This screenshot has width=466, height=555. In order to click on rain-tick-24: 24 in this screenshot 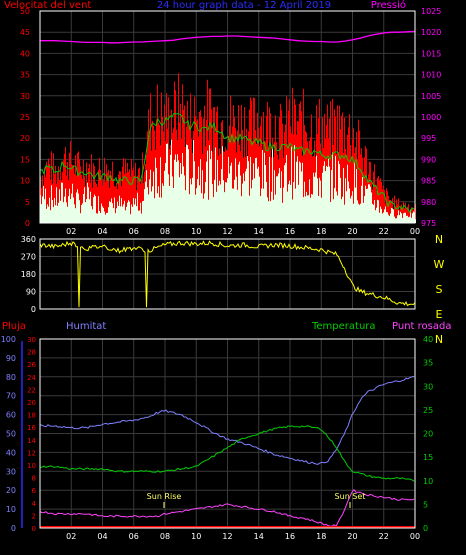, I will do `click(31, 378)`.